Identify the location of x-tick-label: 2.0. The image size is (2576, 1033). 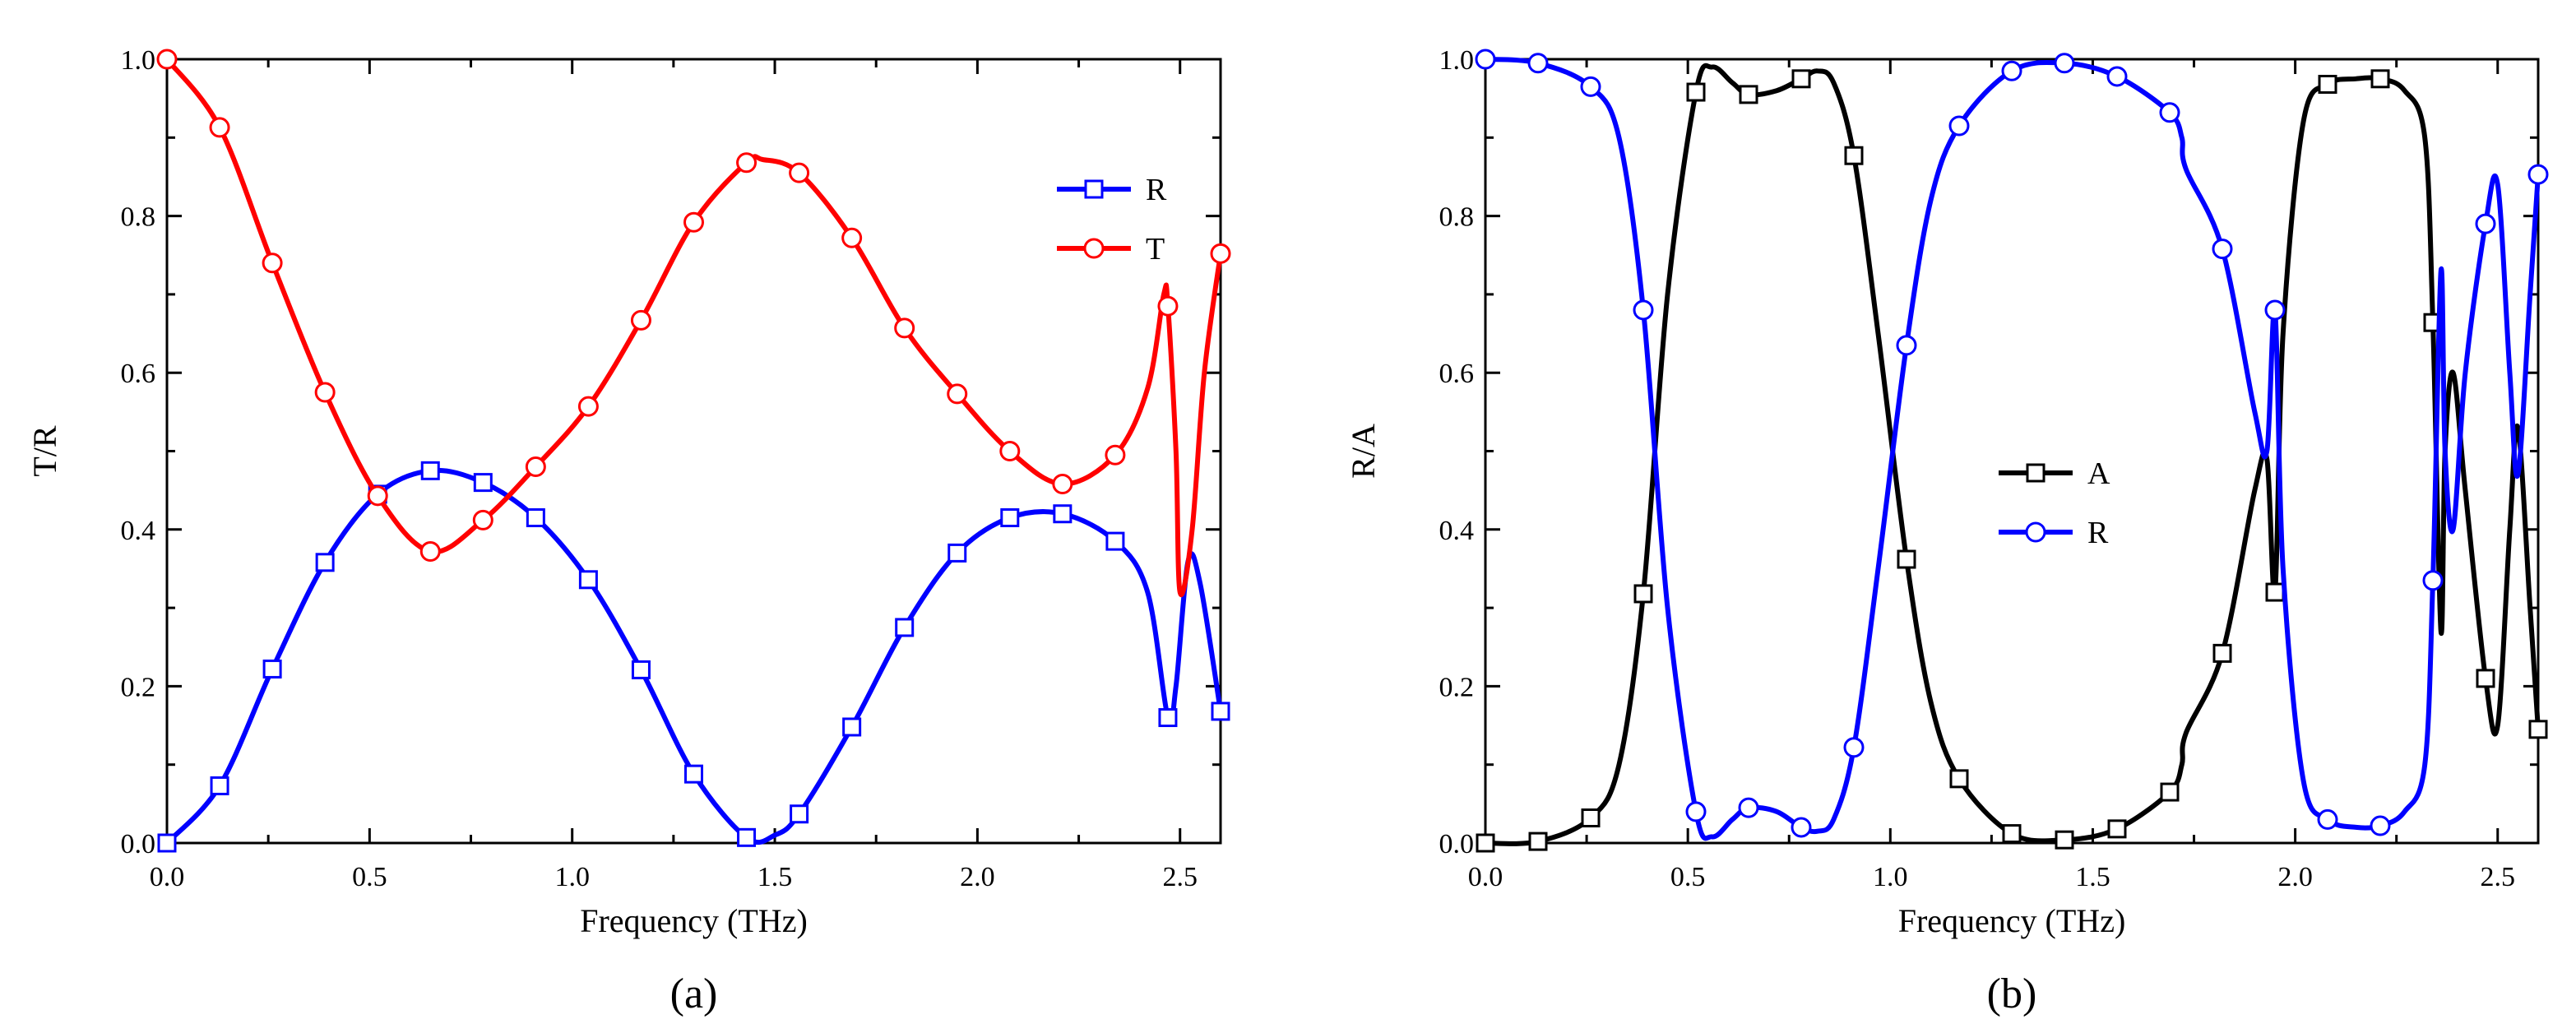
(2295, 877).